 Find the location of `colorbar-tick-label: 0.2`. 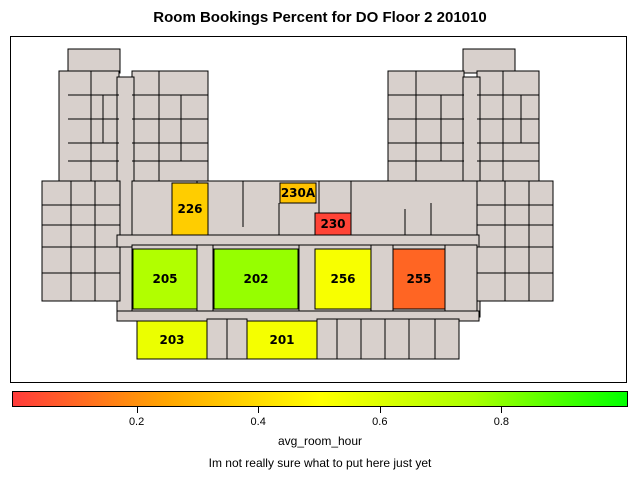

colorbar-tick-label: 0.2 is located at coordinates (136, 422).